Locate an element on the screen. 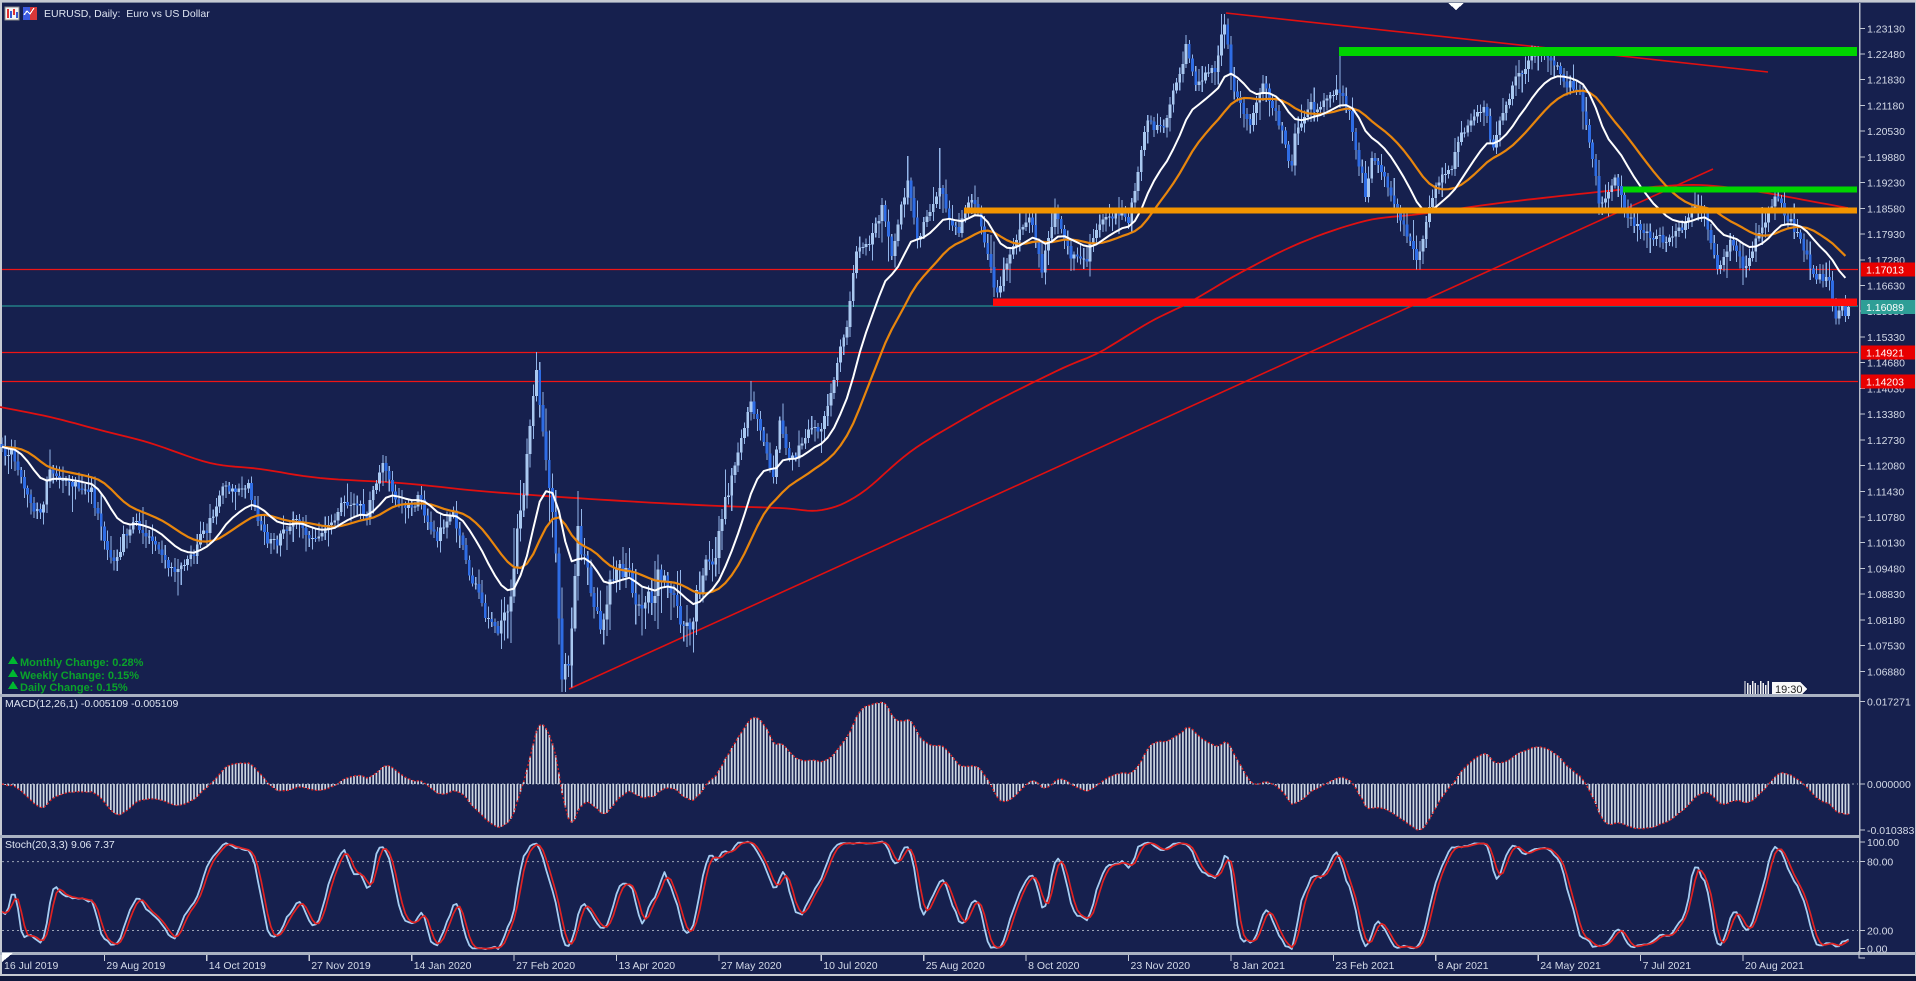 This screenshot has height=981, width=1916. svg-text: 1.21830 is located at coordinates (1886, 81).